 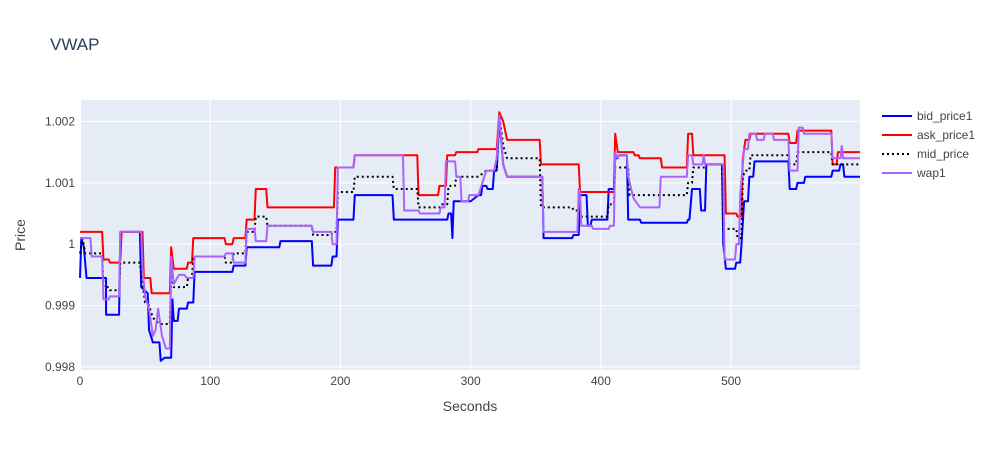 I want to click on legend-label: ask_price1, so click(x=946, y=135).